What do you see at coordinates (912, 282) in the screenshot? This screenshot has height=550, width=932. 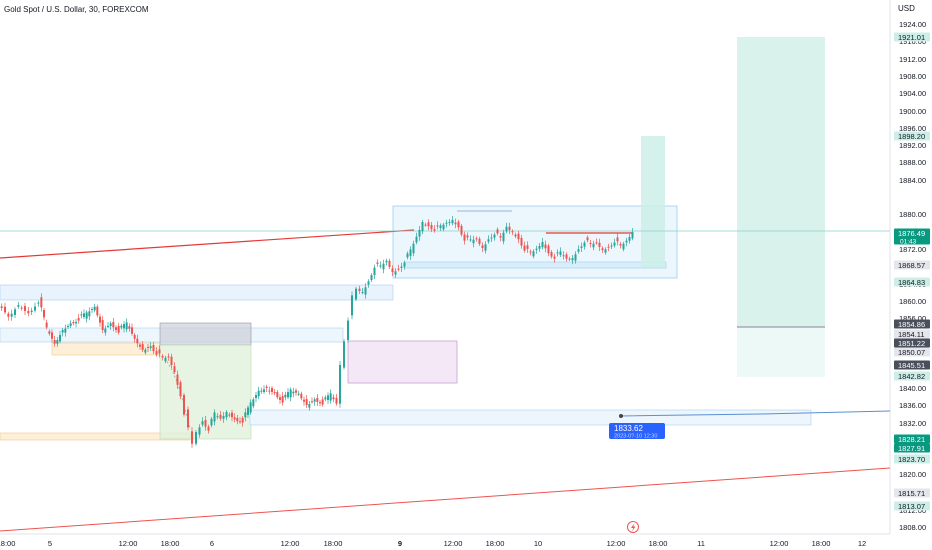 I see `price-badge: 1864.83` at bounding box center [912, 282].